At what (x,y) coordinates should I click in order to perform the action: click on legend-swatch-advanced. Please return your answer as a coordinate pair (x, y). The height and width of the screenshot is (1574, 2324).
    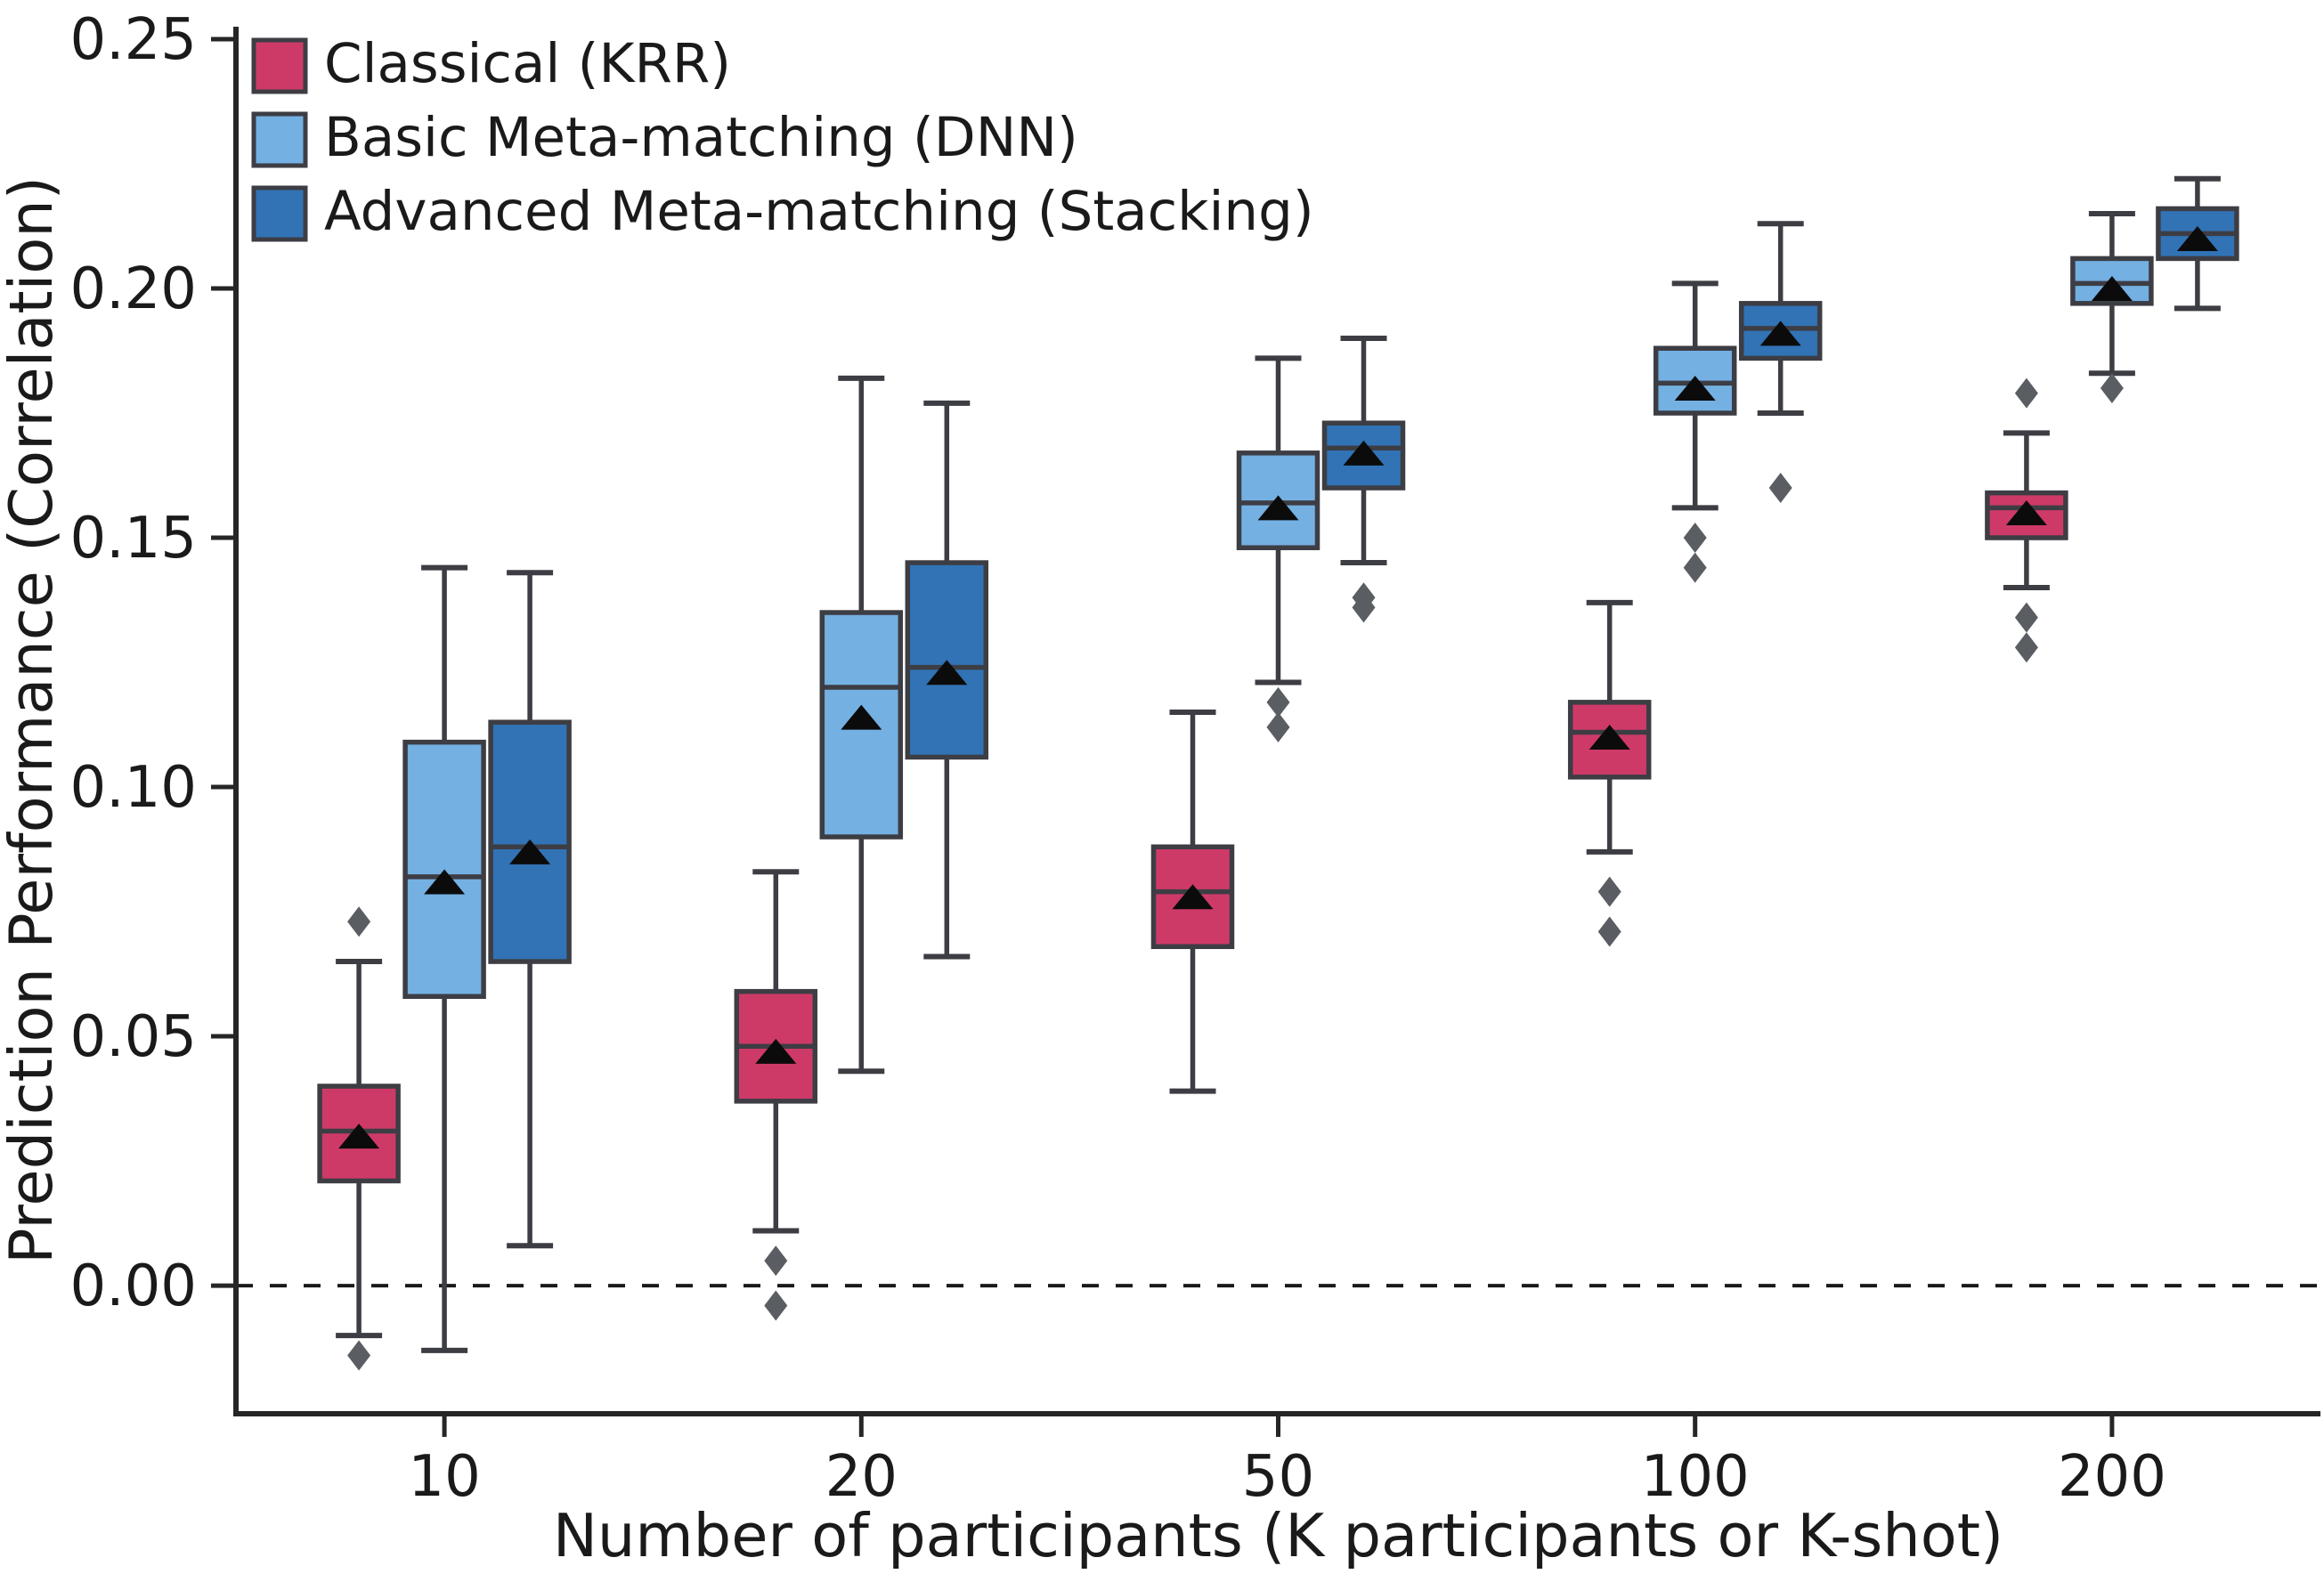
    Looking at the image, I should click on (279, 213).